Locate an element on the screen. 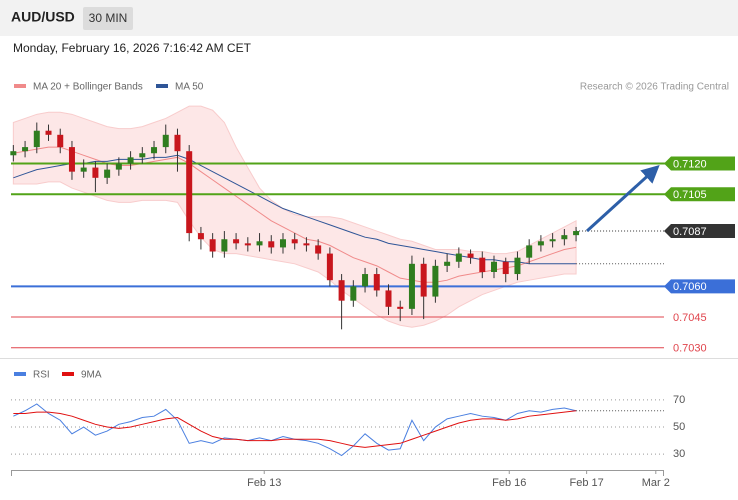 This screenshot has width=738, height=500. y-tick-label: 50 is located at coordinates (679, 427).